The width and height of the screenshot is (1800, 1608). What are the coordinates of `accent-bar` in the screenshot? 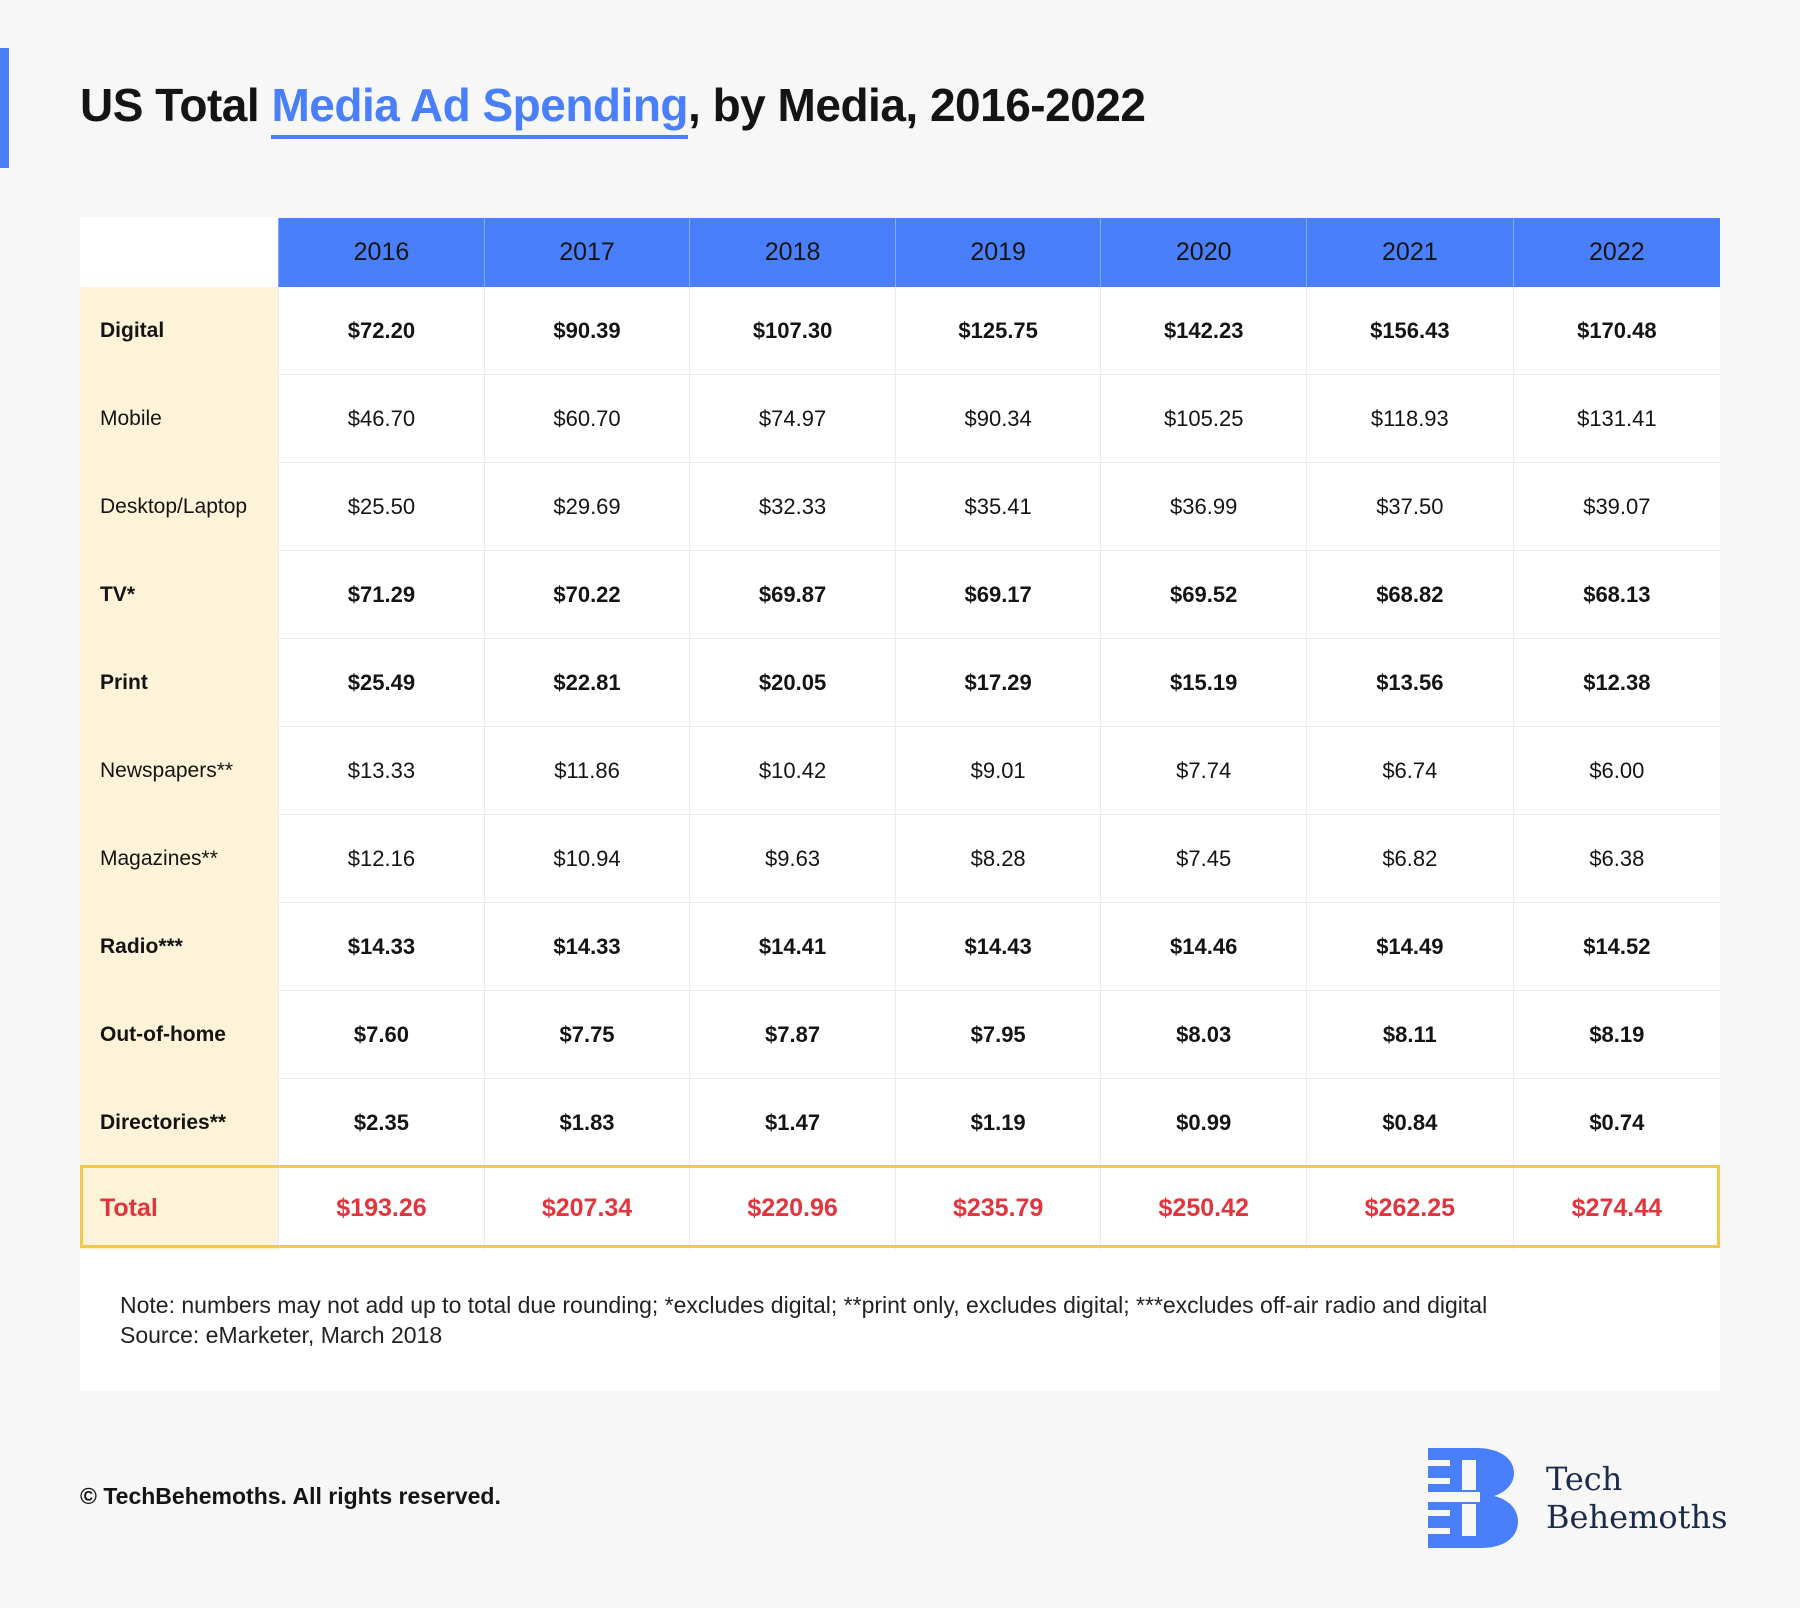 It's located at (4, 108).